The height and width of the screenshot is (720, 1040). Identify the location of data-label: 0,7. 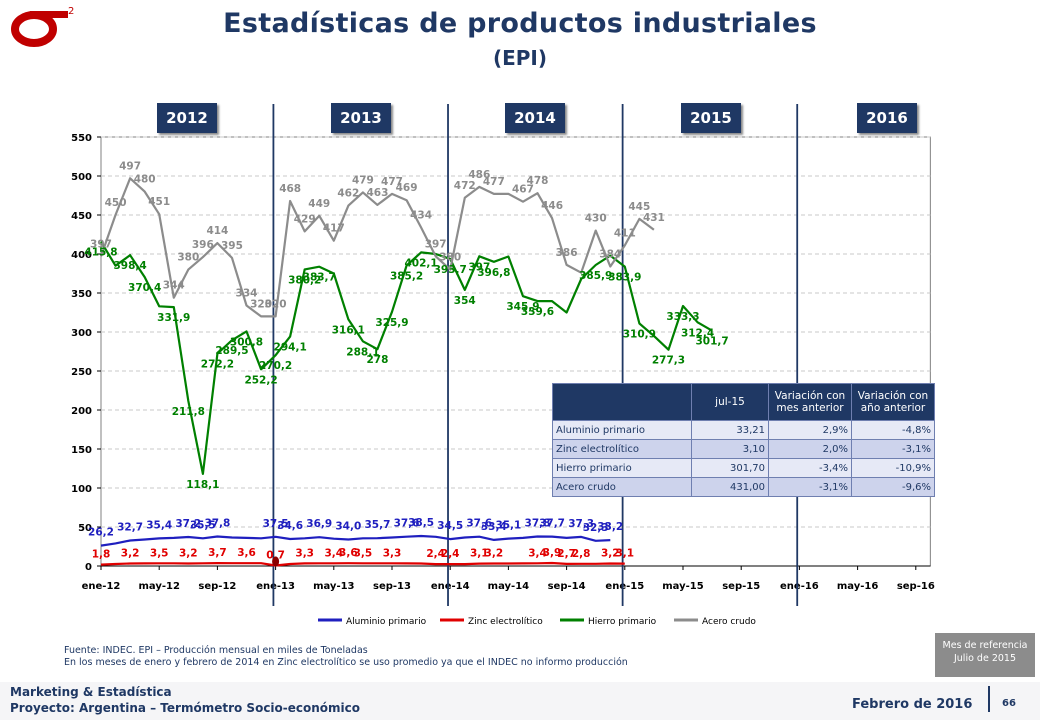
(275, 555).